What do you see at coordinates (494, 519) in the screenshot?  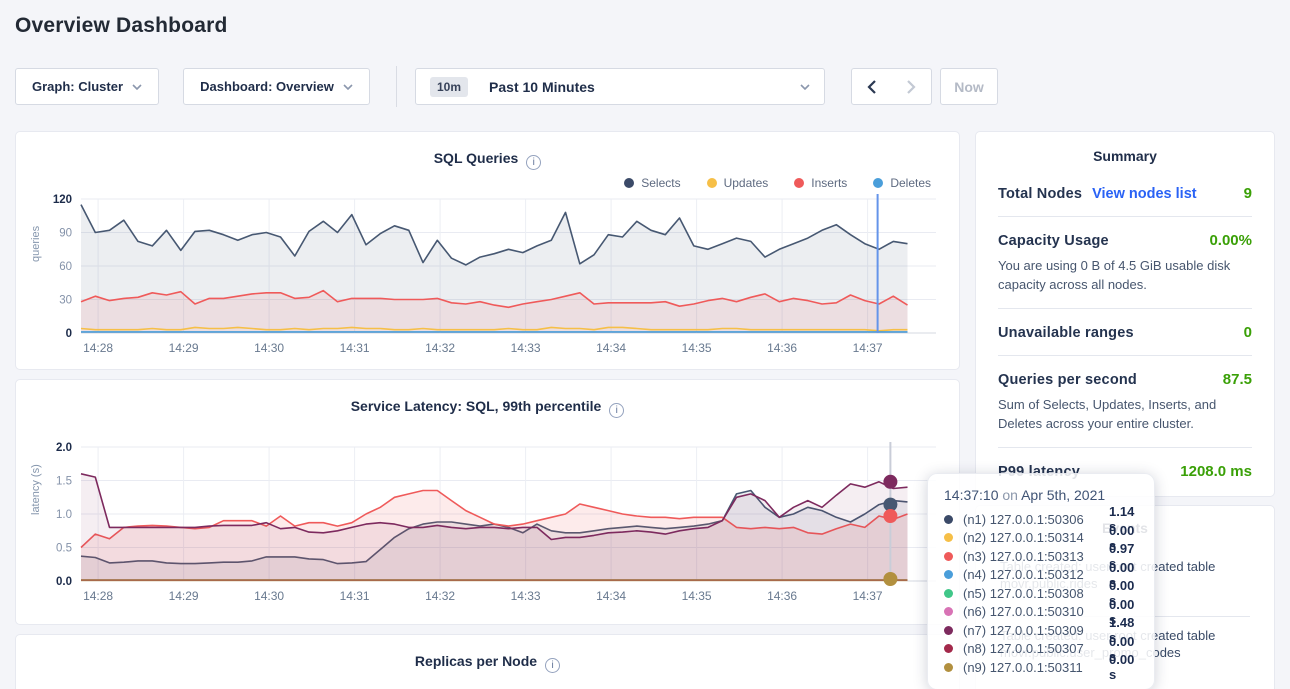 I see `series-n3-line` at bounding box center [494, 519].